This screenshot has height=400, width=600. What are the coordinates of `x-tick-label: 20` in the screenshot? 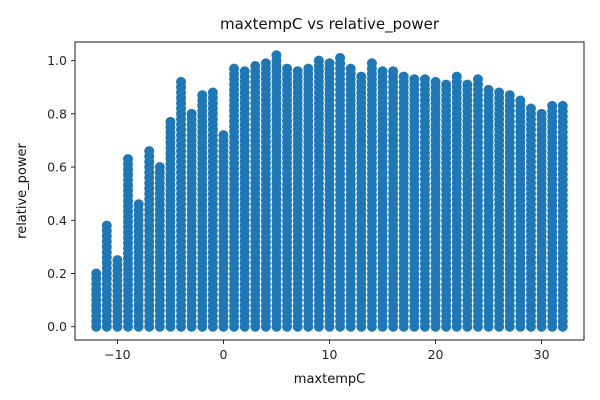 It's located at (436, 354).